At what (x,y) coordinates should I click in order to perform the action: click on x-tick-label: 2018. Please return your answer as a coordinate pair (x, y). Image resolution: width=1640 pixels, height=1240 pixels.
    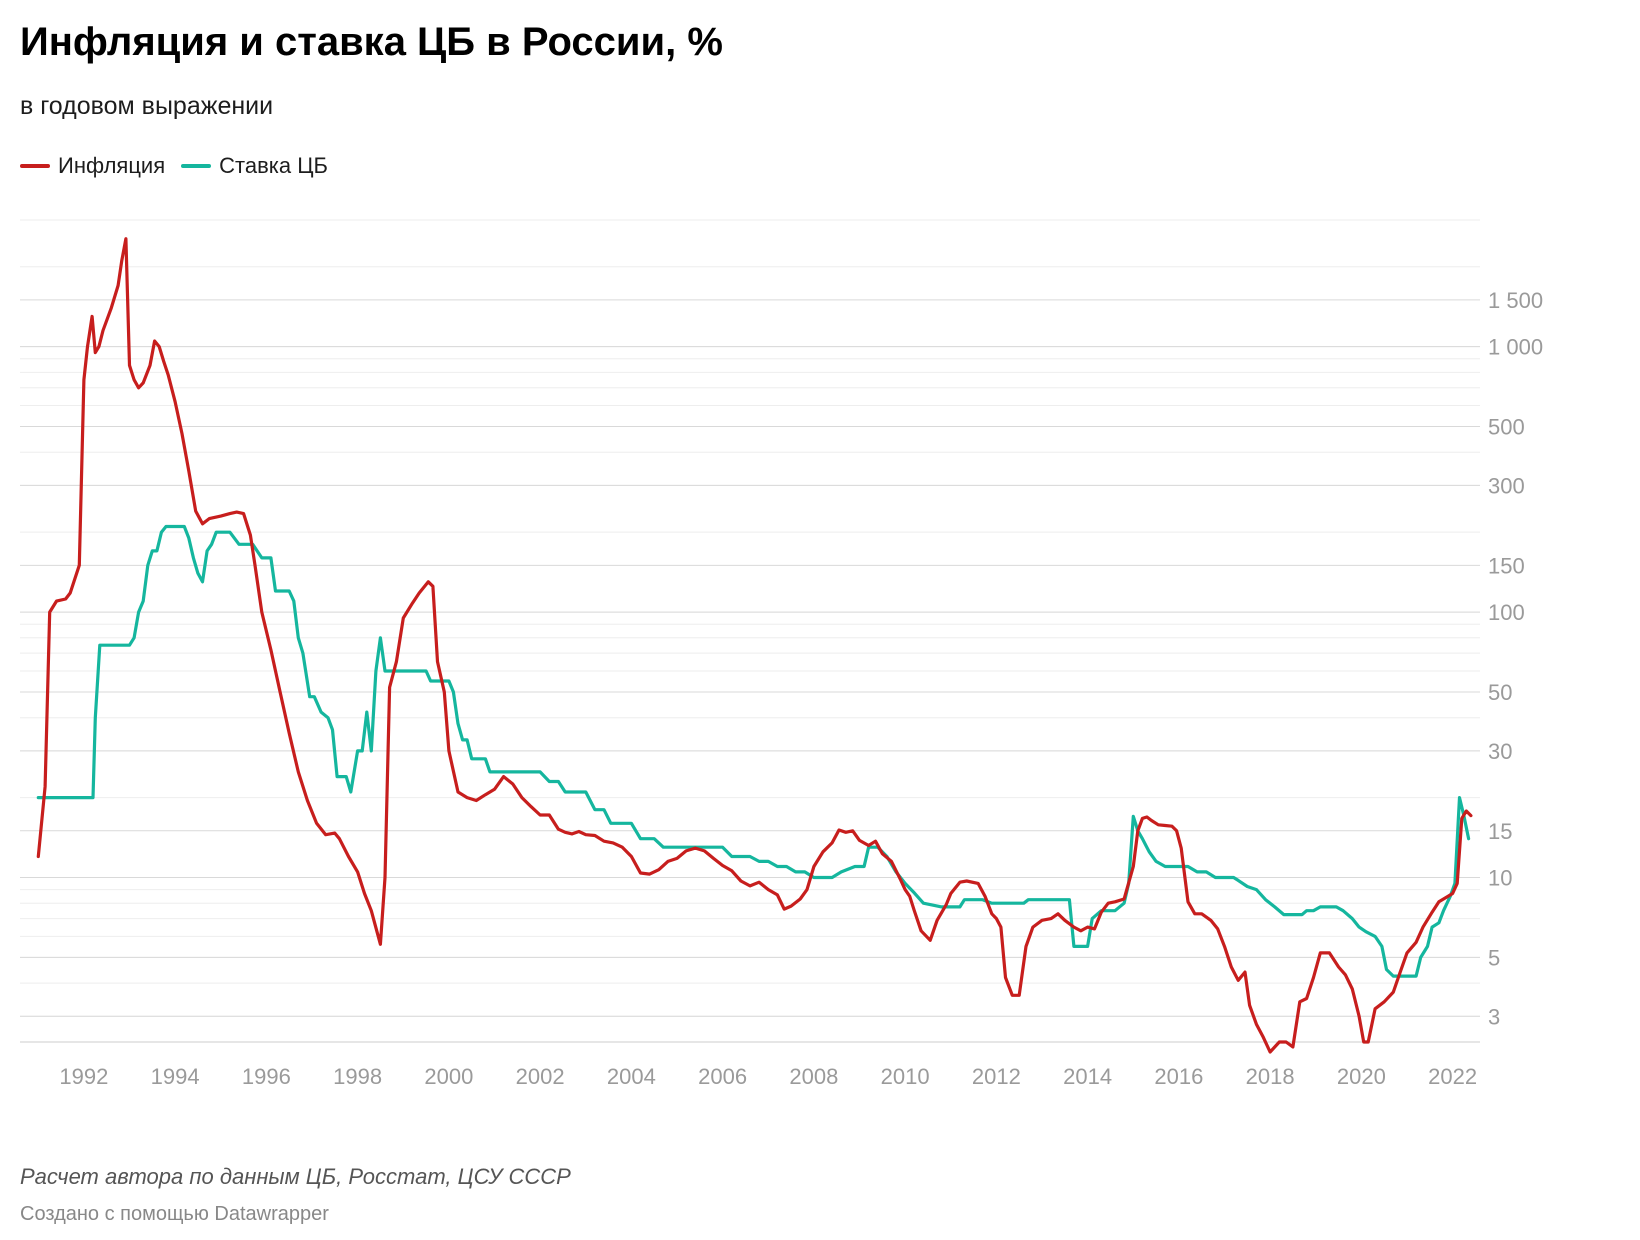
    Looking at the image, I should click on (1270, 1076).